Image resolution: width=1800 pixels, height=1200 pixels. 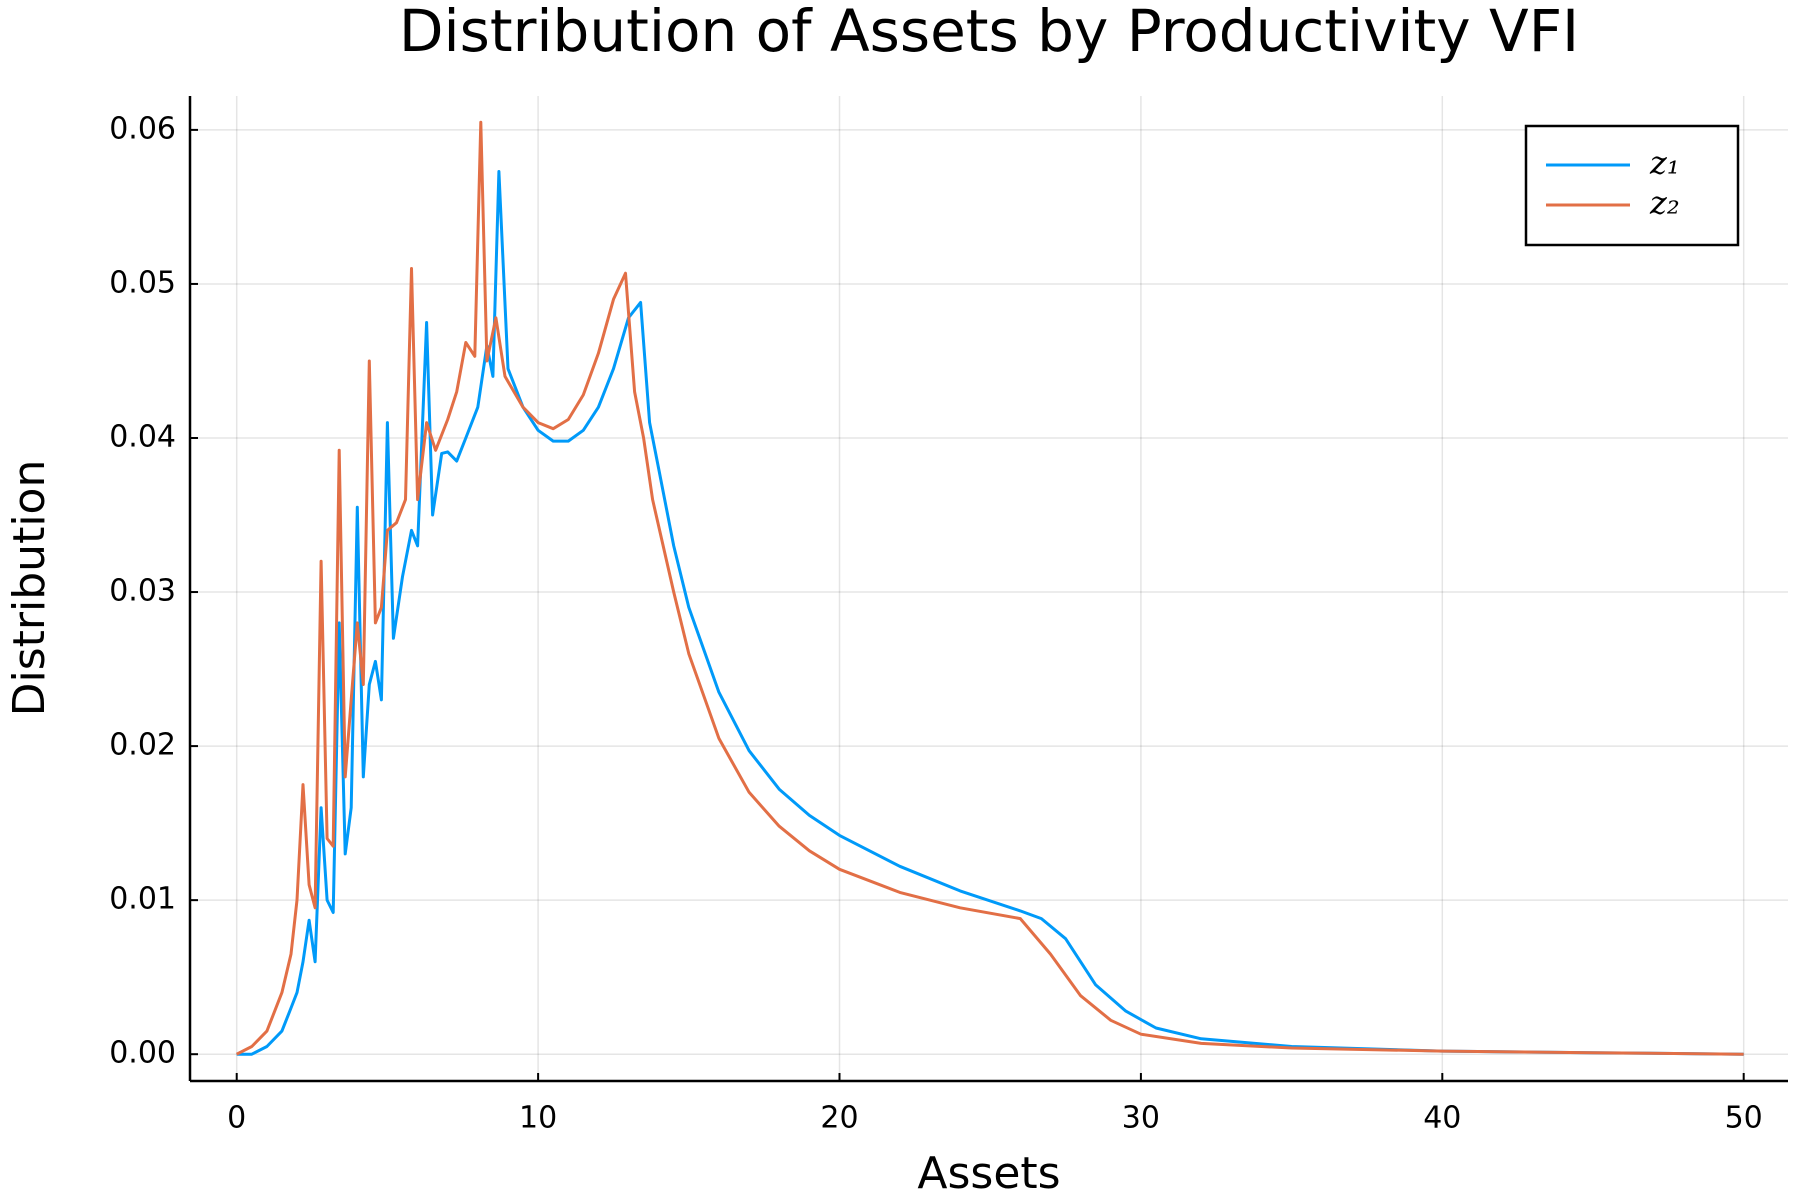 What do you see at coordinates (142, 282) in the screenshot?
I see `y-tick-label: 0.05` at bounding box center [142, 282].